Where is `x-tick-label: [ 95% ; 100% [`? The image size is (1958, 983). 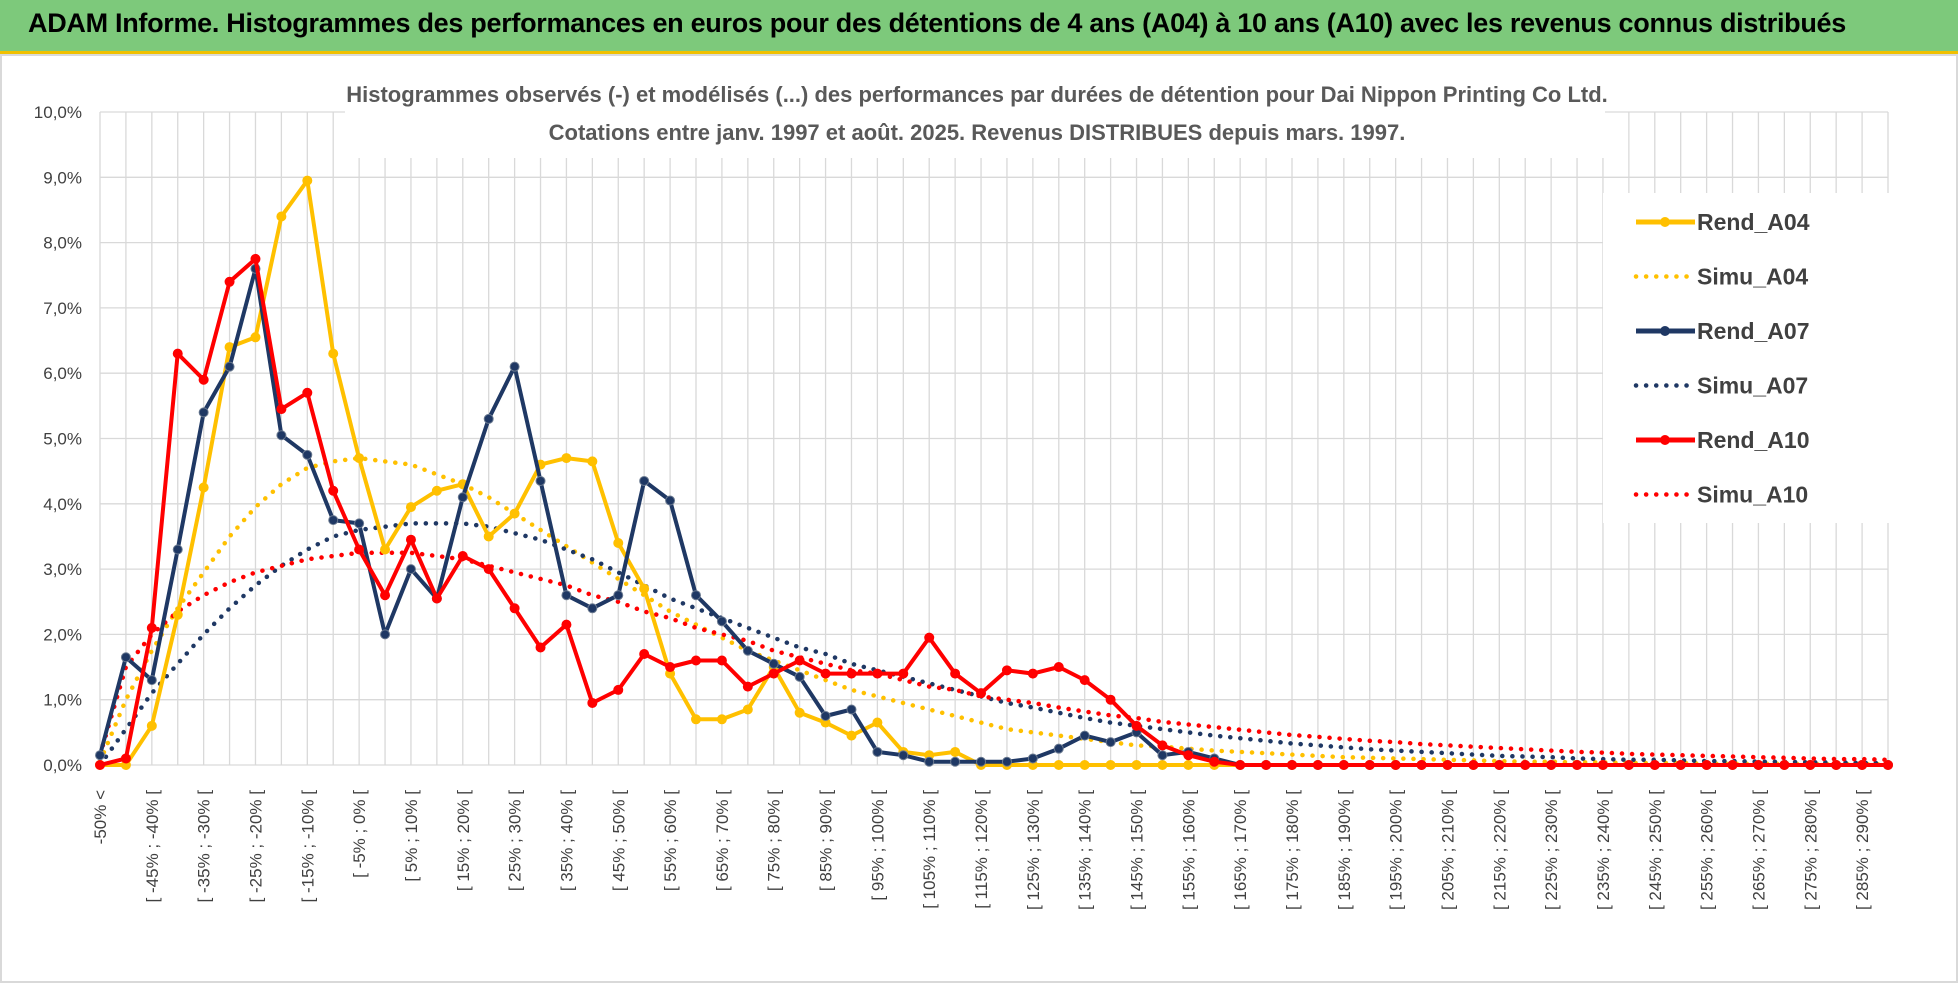
x-tick-label: [ 95% ; 100% [ is located at coordinates (877, 845).